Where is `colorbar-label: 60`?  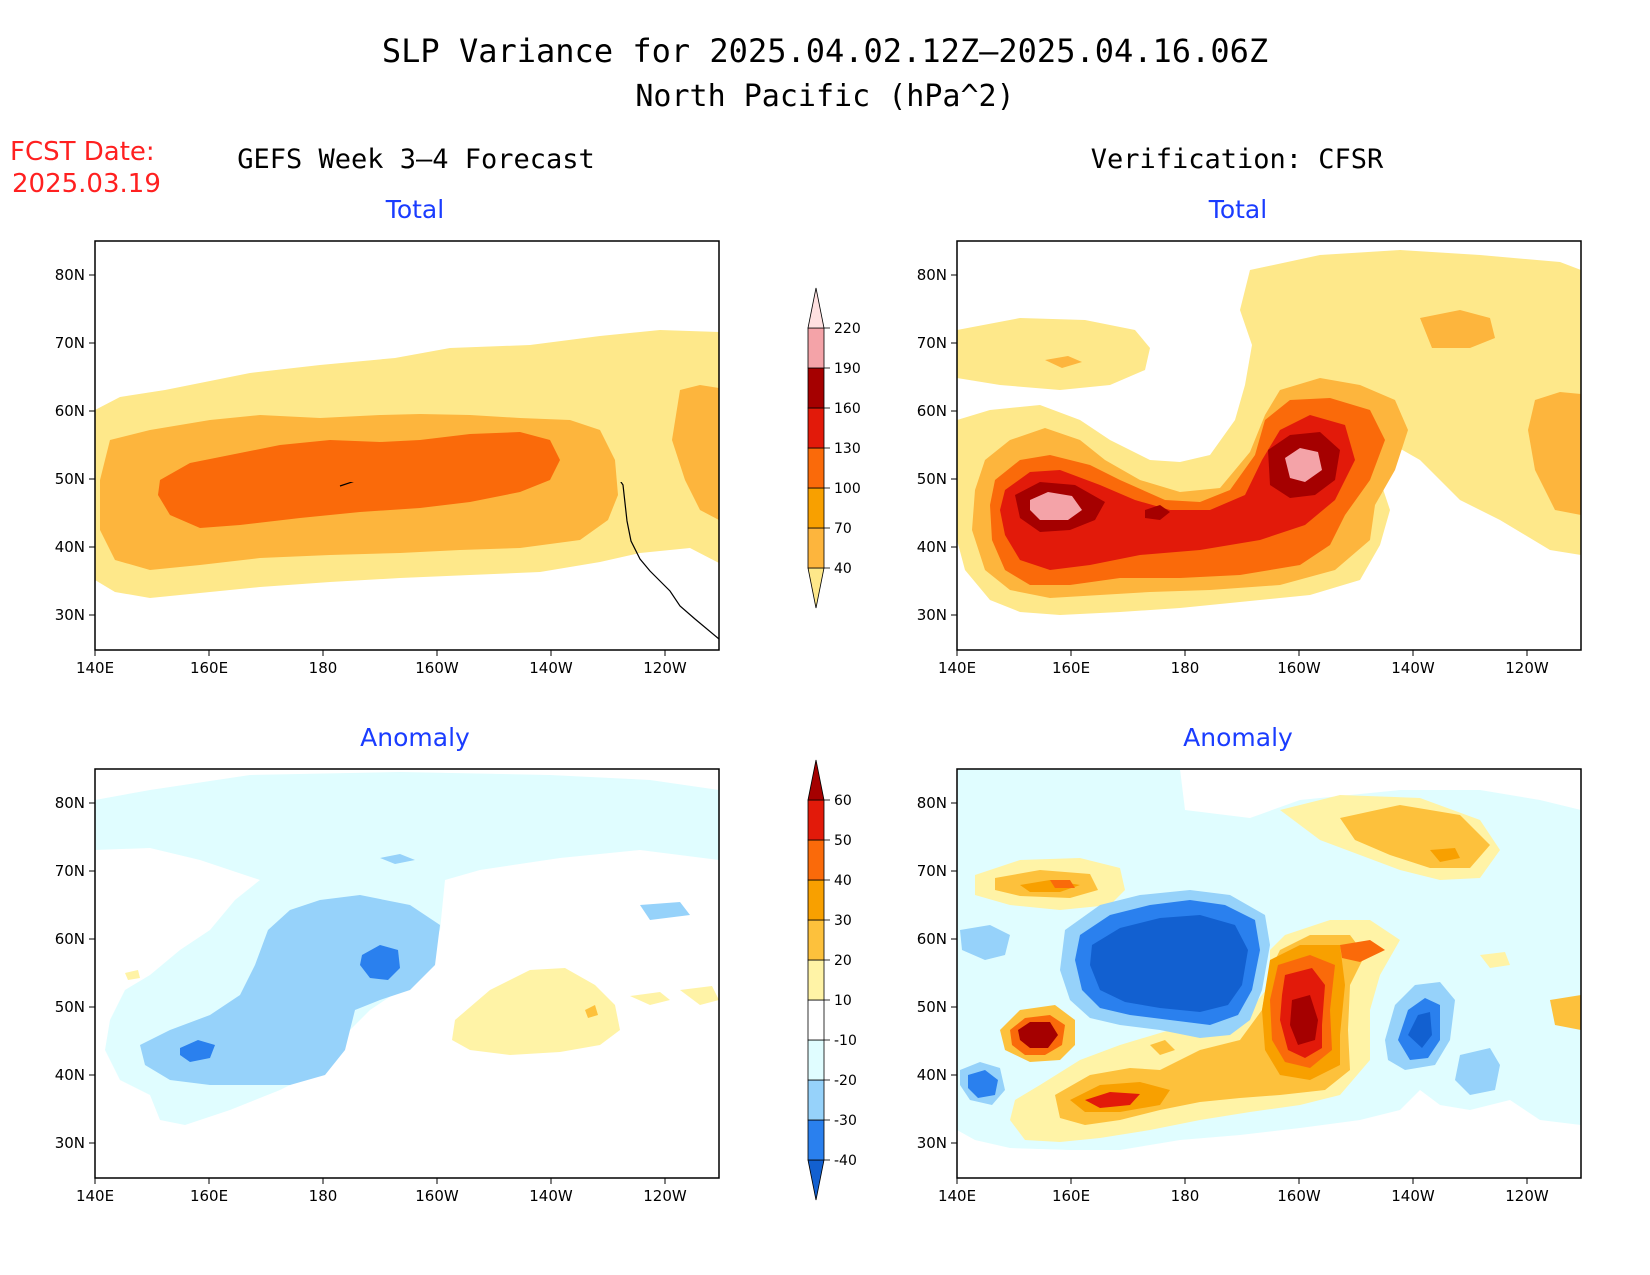
colorbar-label: 60 is located at coordinates (843, 801).